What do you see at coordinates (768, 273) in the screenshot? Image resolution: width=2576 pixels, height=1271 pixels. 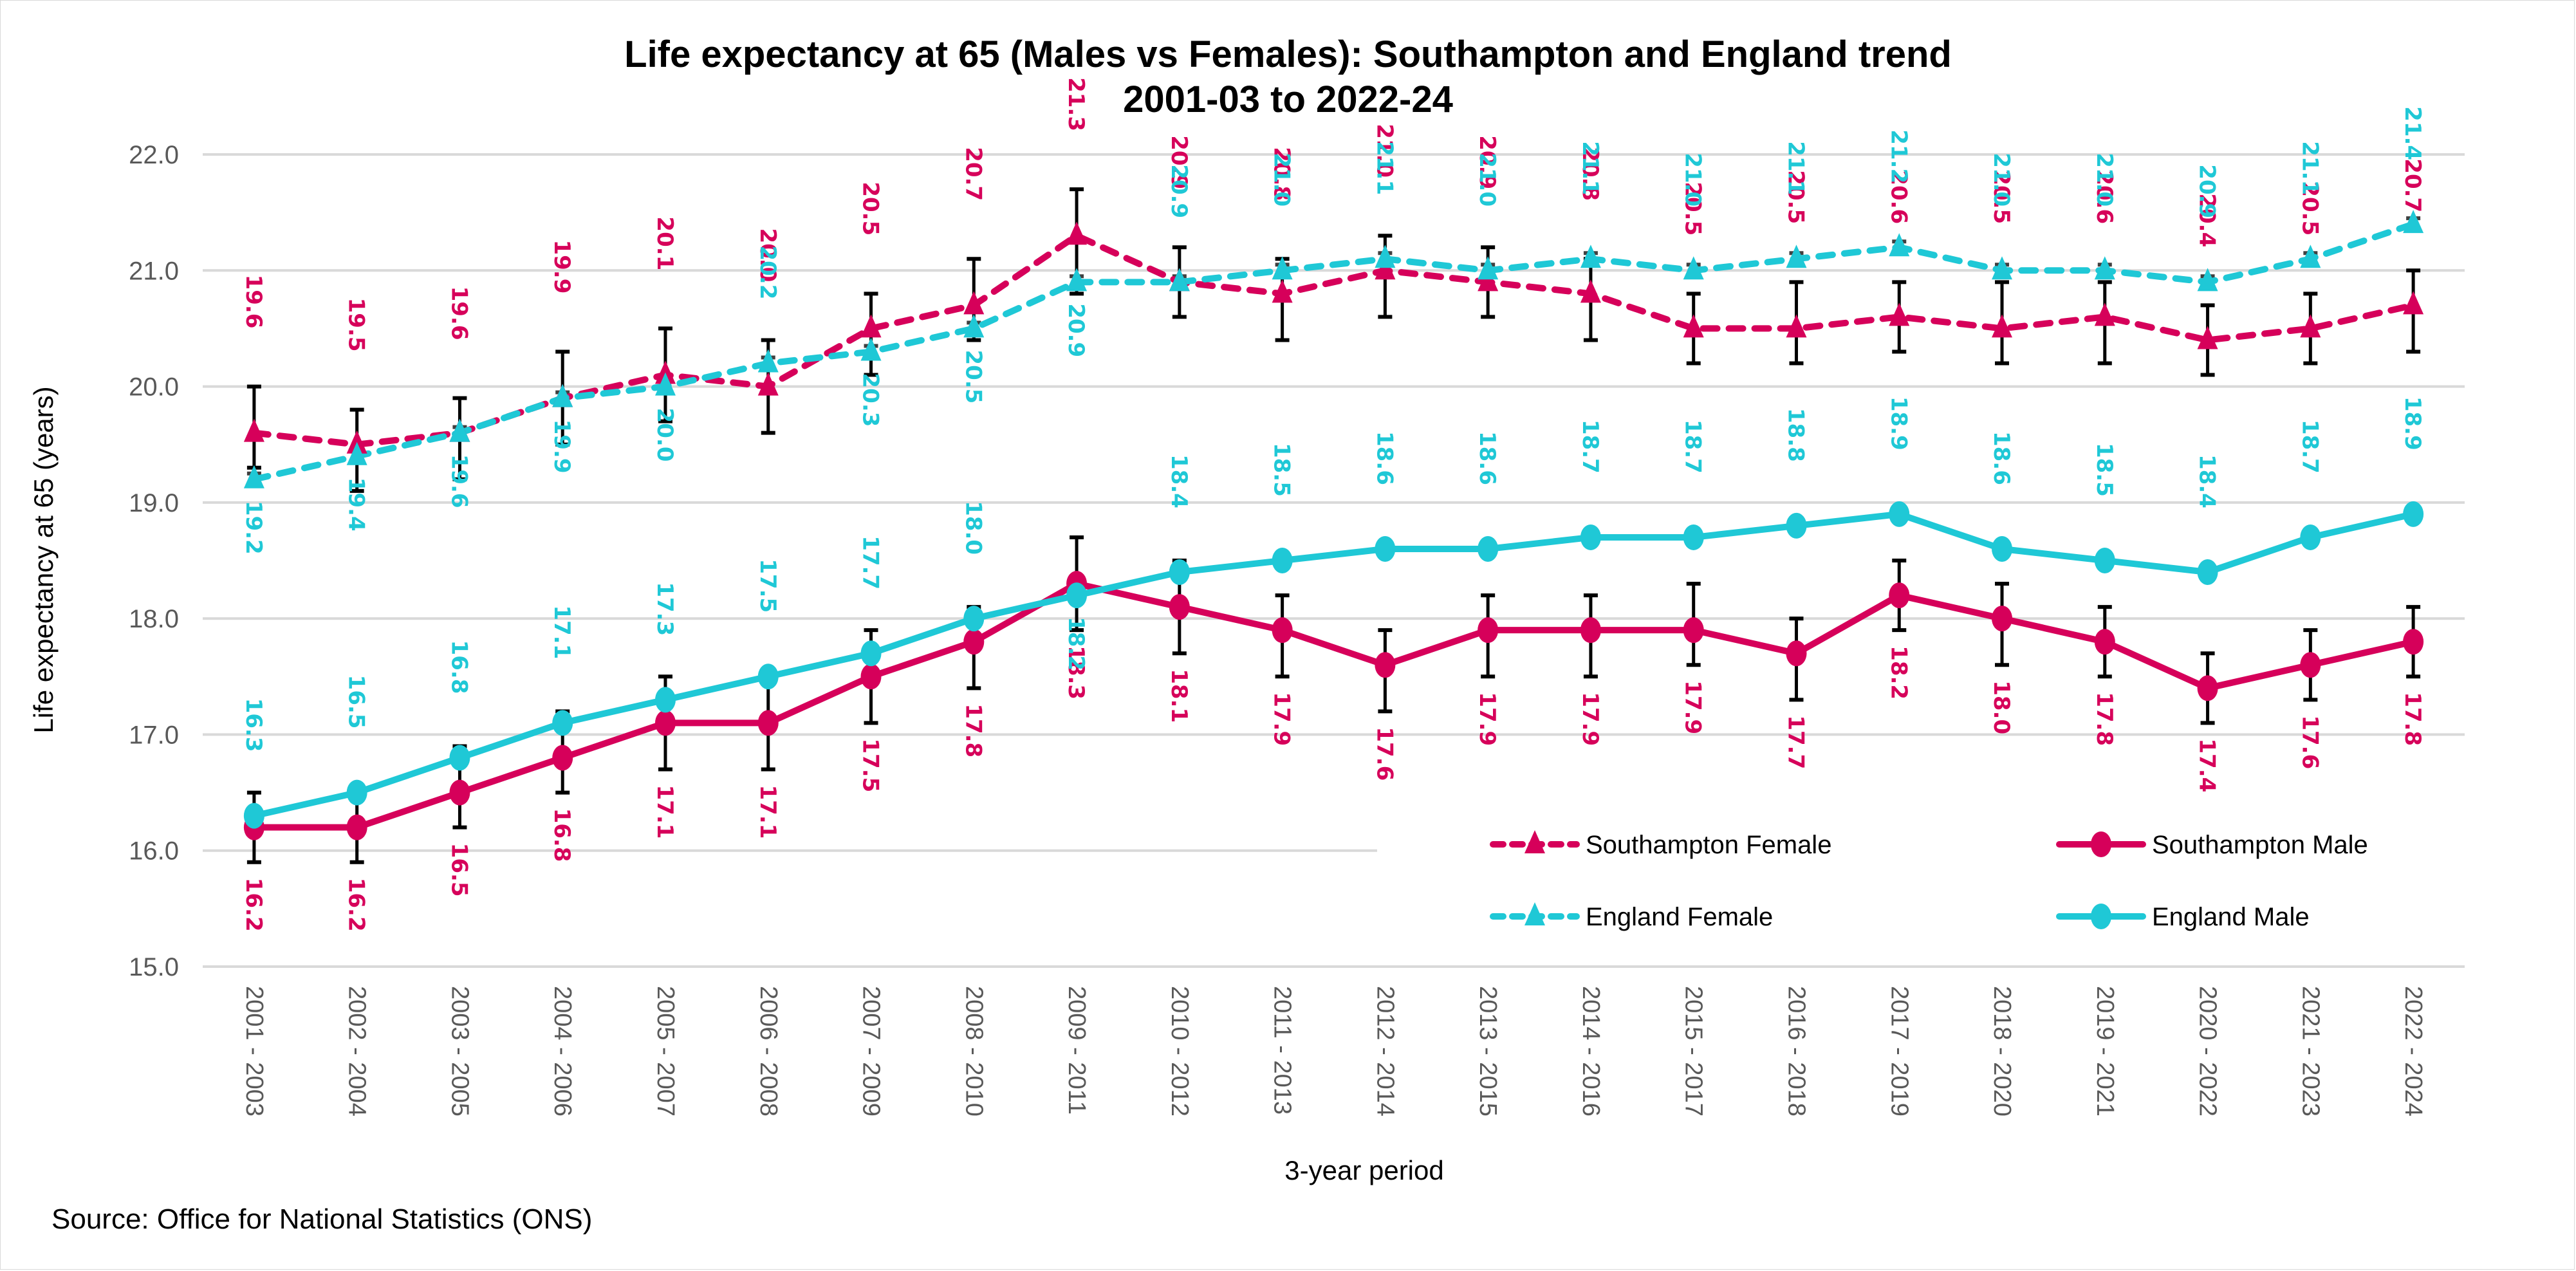 I see `data-label-england-female: 20.2` at bounding box center [768, 273].